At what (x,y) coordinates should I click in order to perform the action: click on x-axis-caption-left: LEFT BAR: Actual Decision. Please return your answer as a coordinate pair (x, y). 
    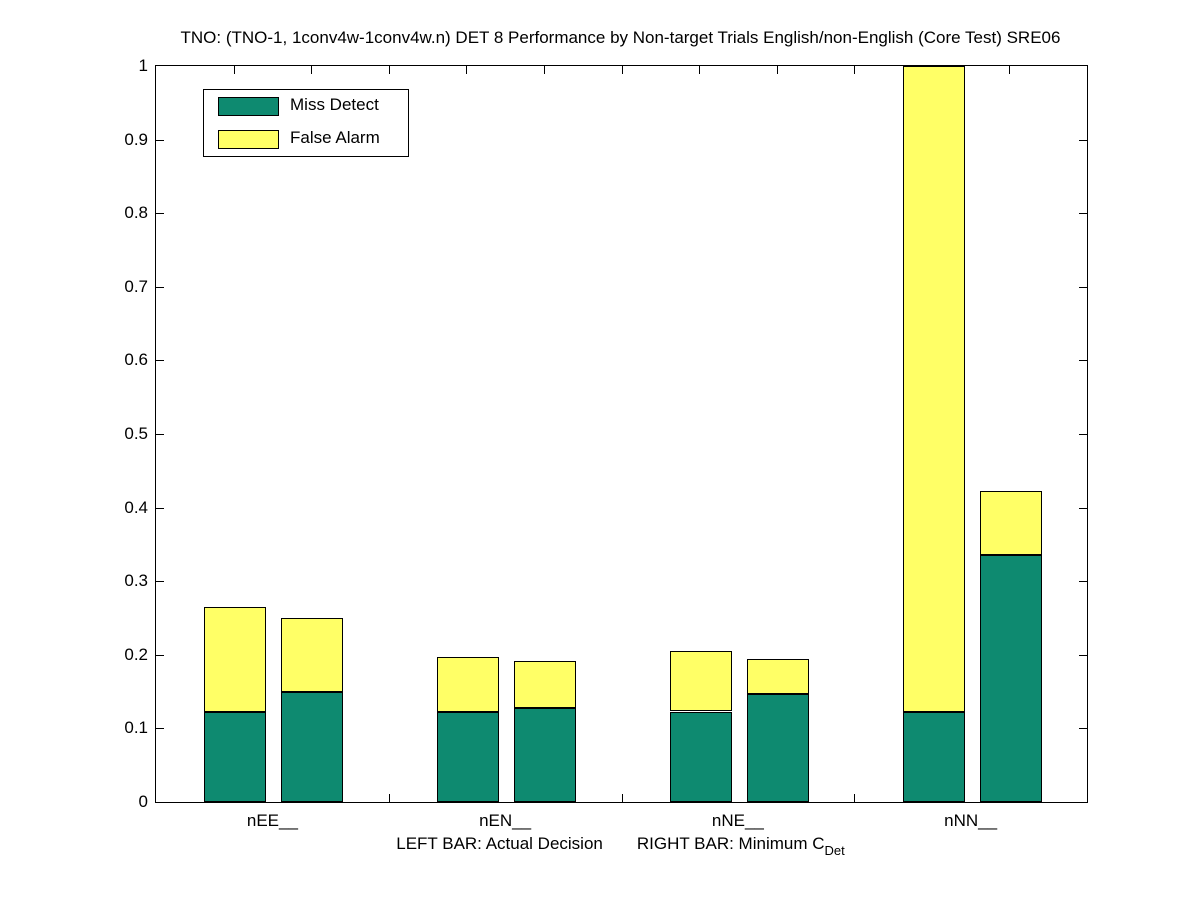
    Looking at the image, I should click on (499, 843).